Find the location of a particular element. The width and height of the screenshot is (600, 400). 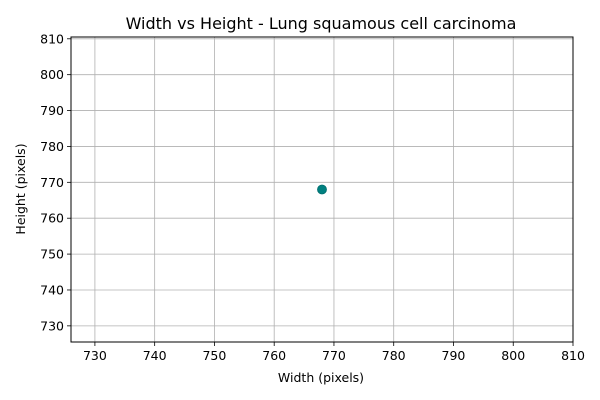

y-tick-label: 780 is located at coordinates (52, 146).